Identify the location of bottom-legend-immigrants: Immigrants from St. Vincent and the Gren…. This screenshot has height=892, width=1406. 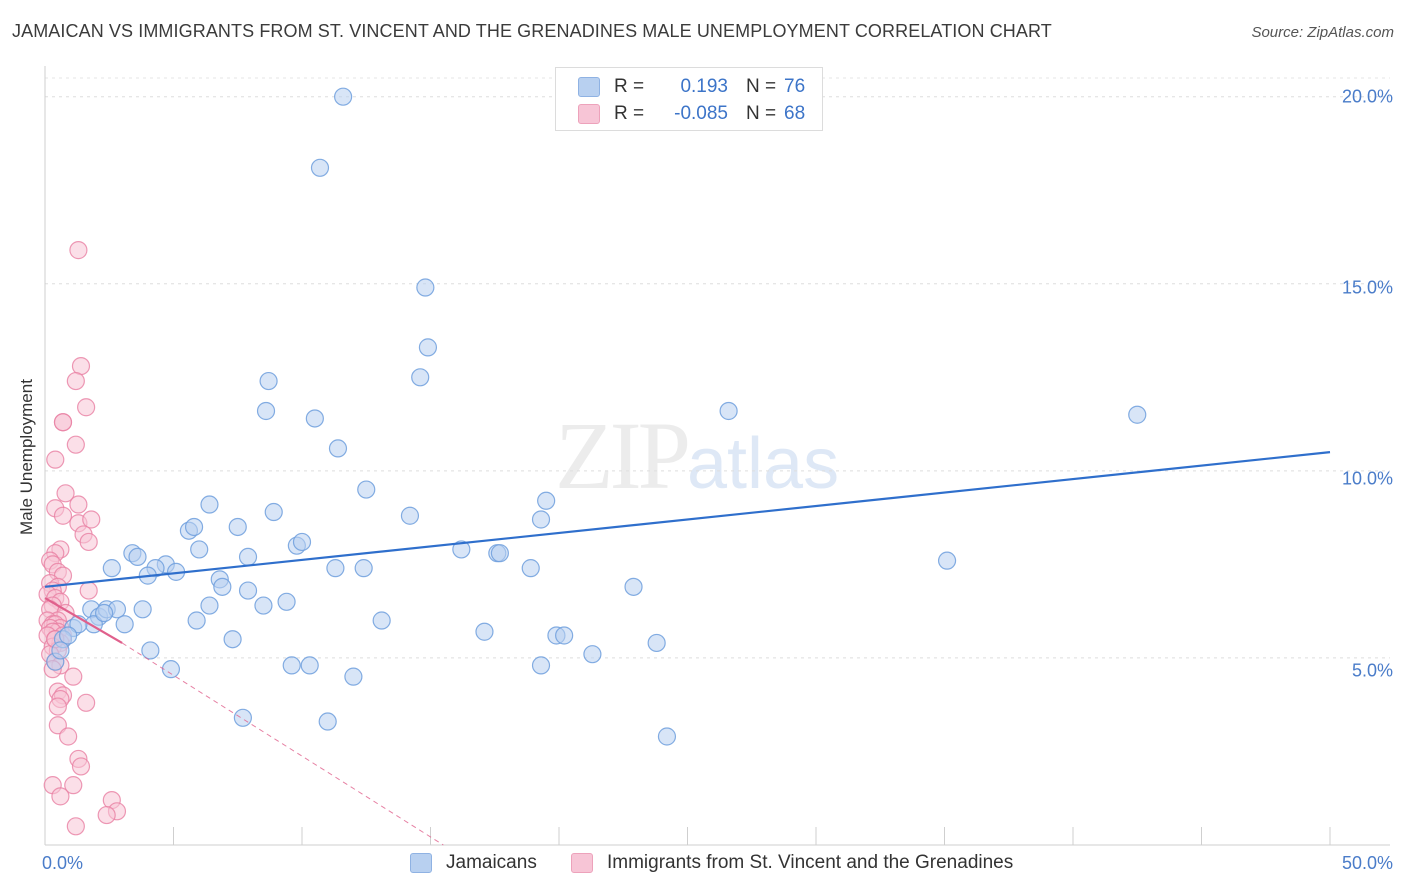
(792, 863).